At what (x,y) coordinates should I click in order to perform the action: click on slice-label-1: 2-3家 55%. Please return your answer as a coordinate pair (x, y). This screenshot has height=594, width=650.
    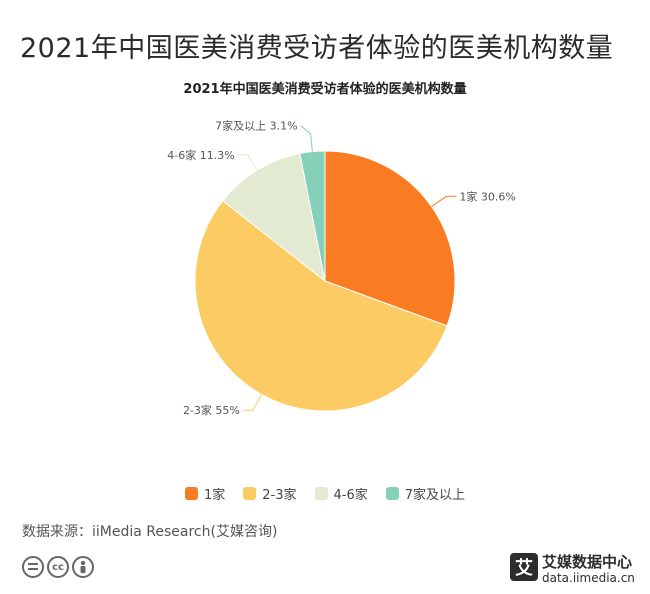
    Looking at the image, I should click on (211, 410).